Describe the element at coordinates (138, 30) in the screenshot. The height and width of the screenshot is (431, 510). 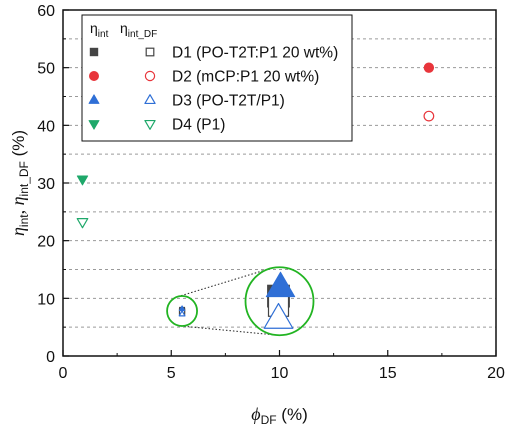
I see `legend-head-open: ηint_DF` at that location.